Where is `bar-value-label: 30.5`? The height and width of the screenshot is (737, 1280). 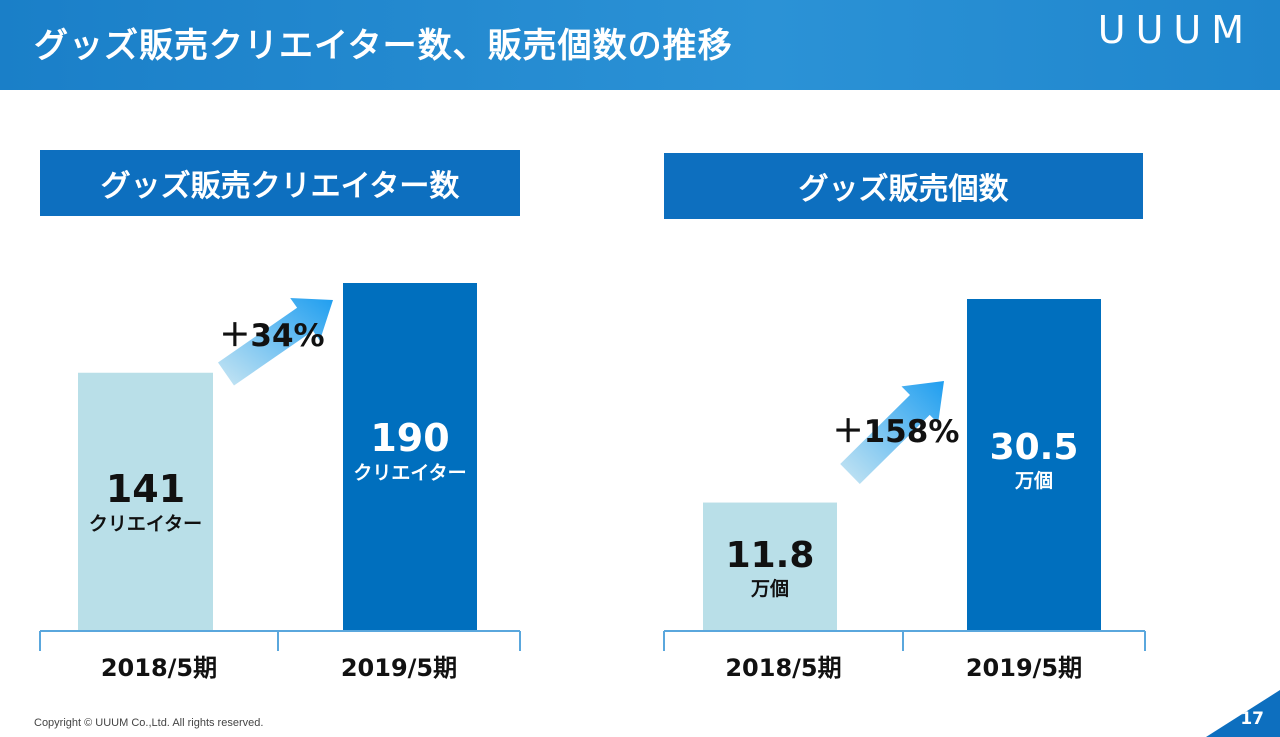
bar-value-label: 30.5 is located at coordinates (1034, 447).